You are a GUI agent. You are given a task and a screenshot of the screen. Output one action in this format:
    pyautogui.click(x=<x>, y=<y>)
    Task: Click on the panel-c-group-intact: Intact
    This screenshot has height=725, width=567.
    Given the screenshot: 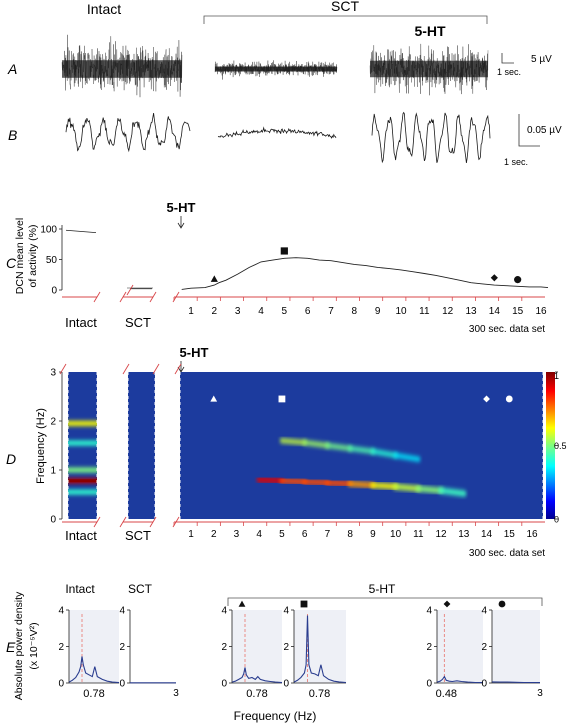 What is the action you would take?
    pyautogui.click(x=81, y=322)
    